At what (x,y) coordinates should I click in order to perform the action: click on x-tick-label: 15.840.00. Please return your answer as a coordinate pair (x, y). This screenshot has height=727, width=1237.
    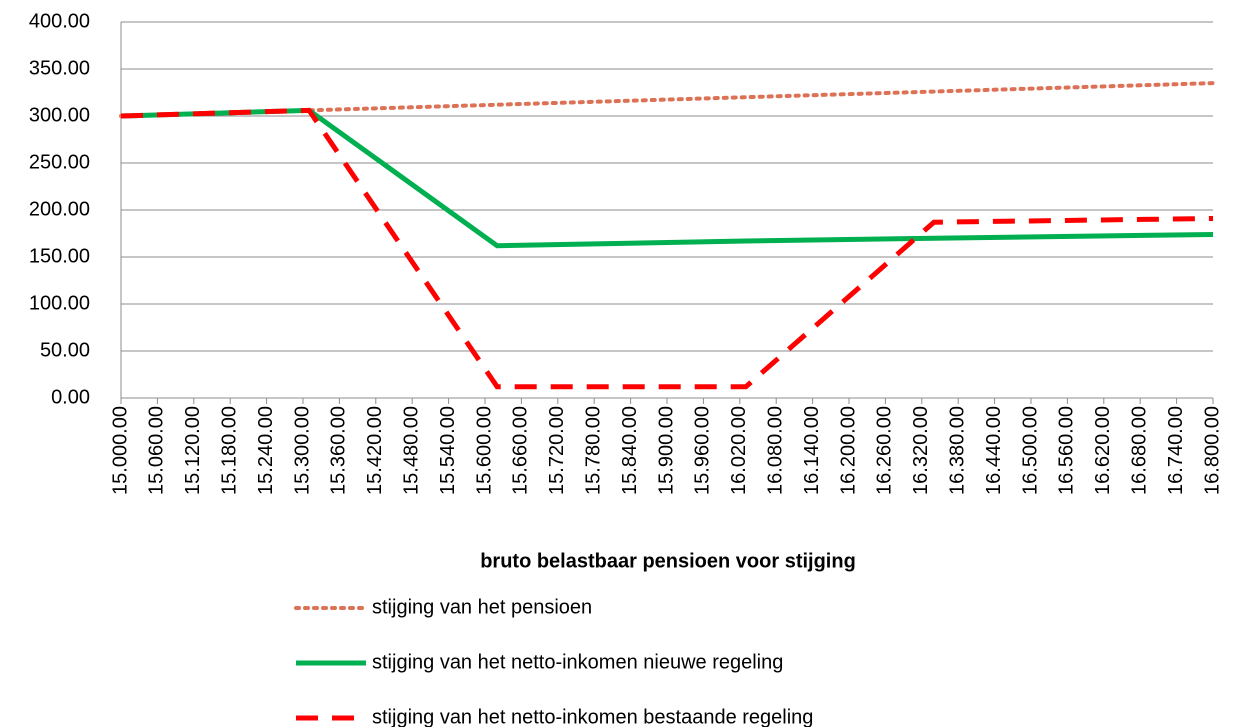
    Looking at the image, I should click on (630, 450).